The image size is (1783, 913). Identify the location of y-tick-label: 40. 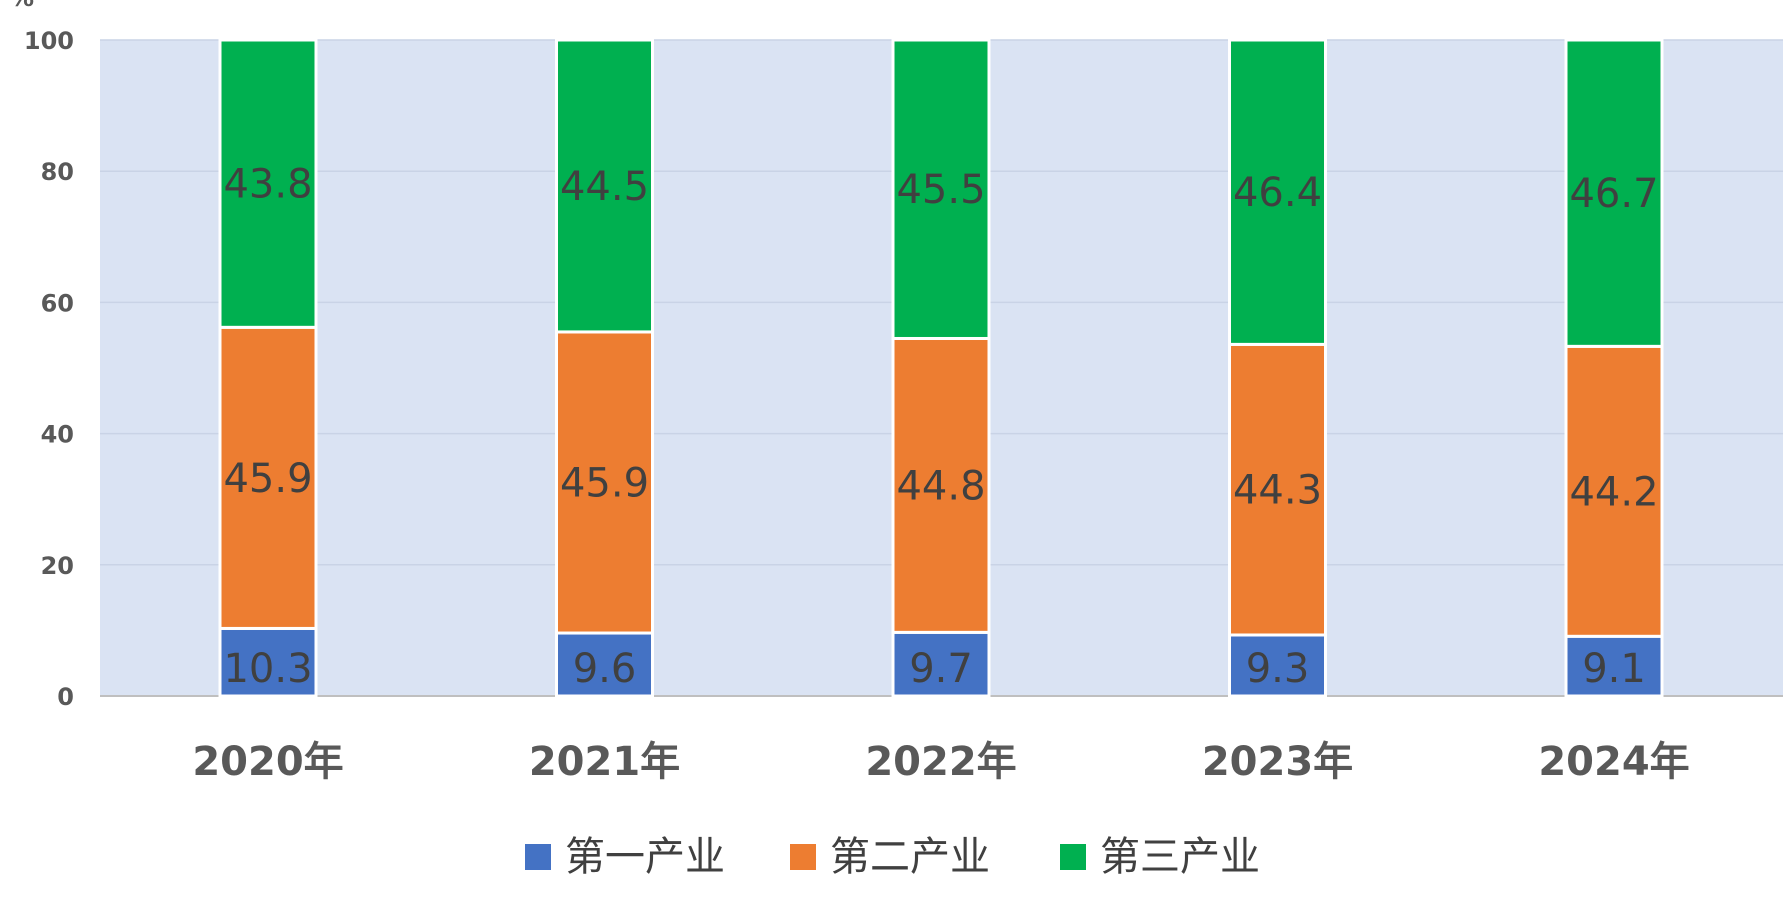
(57, 435).